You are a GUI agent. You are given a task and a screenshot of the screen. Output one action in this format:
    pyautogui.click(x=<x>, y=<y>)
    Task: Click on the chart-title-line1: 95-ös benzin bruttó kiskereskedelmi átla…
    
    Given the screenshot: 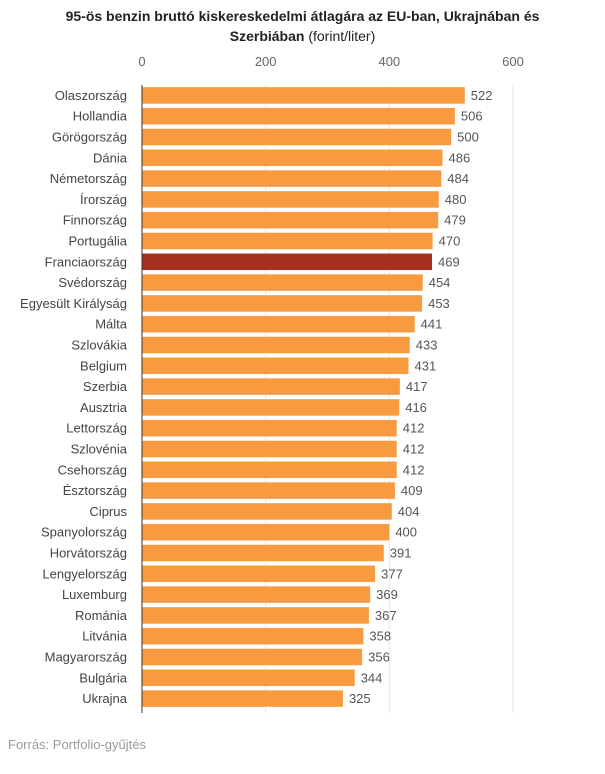 What is the action you would take?
    pyautogui.click(x=302, y=16)
    